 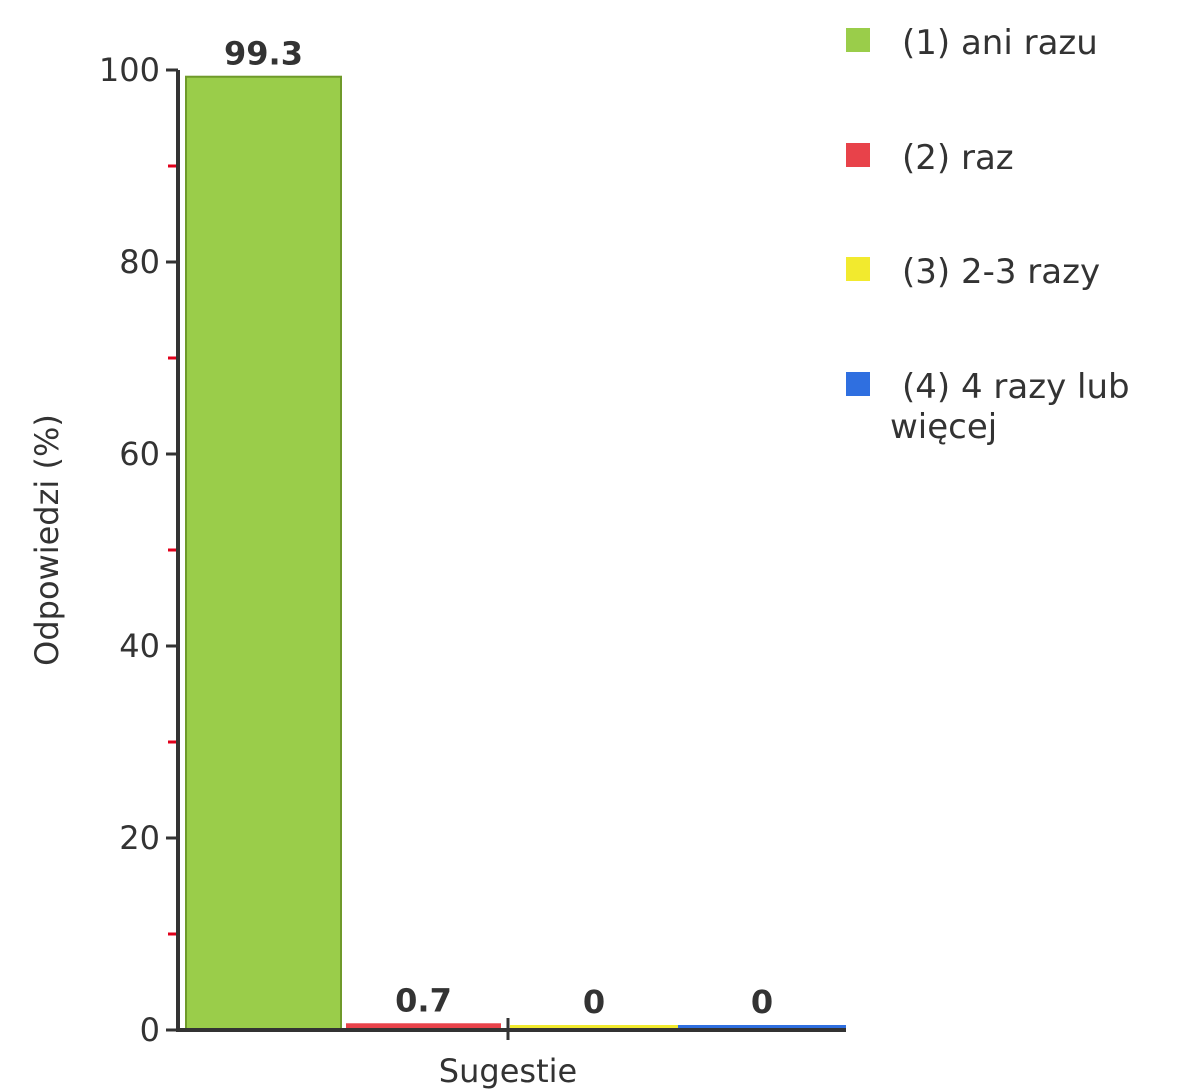 I want to click on legend-label-3: (3) 2-3 razy, so click(x=1001, y=272).